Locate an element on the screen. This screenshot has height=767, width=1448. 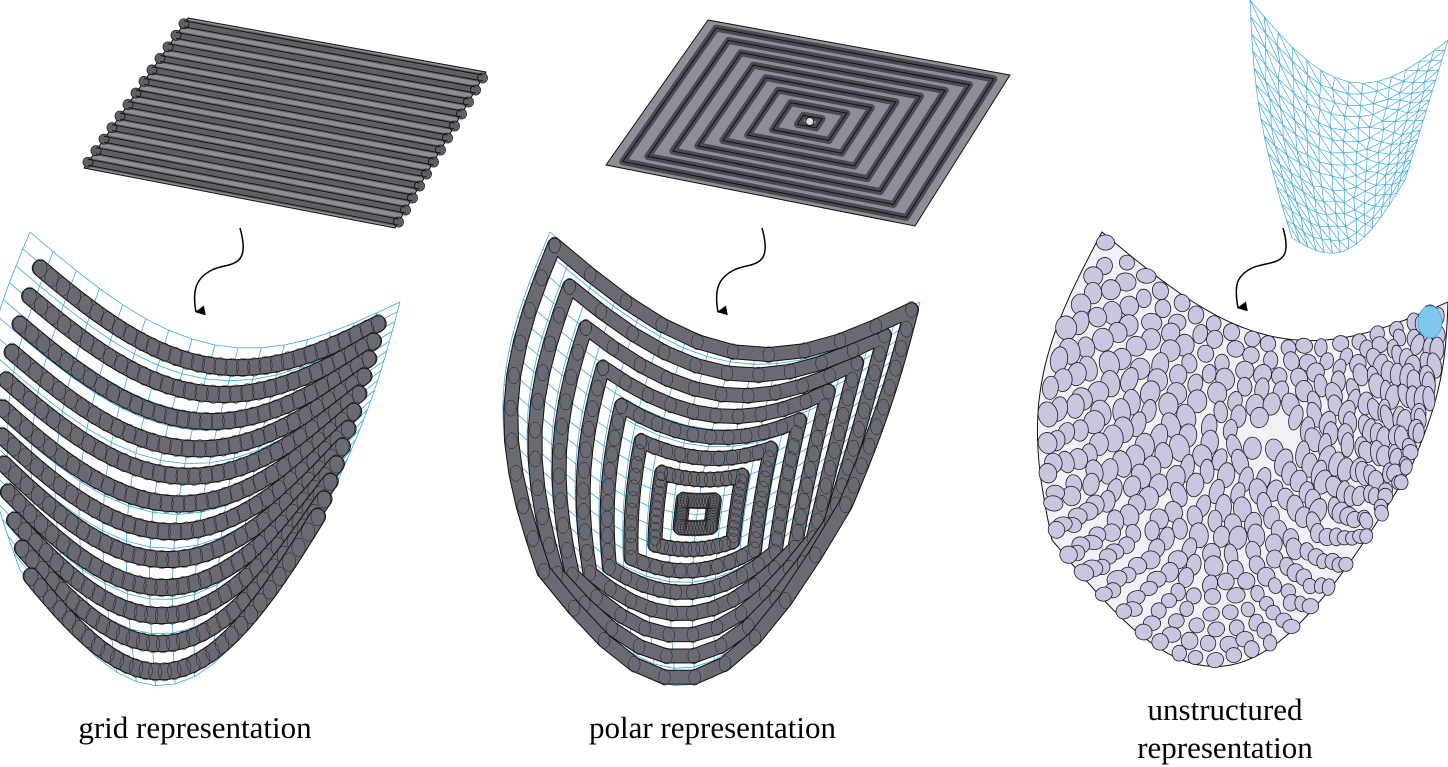
flat-row-edge is located at coordinates (333, 48).